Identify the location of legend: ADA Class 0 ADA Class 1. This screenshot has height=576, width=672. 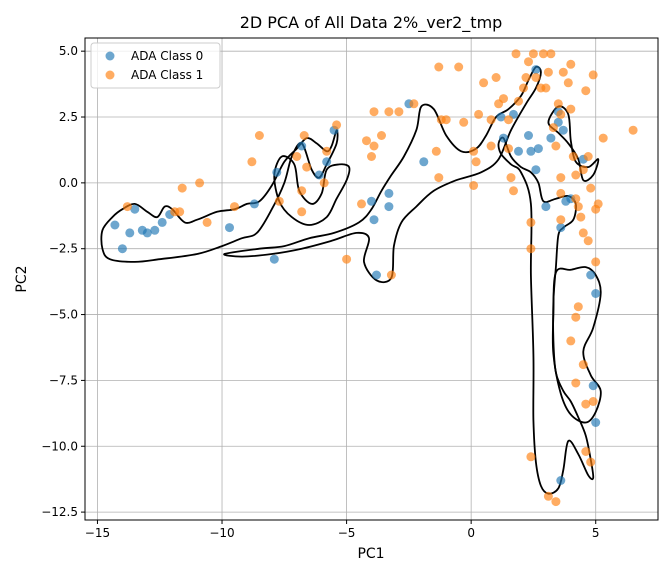
(155, 65).